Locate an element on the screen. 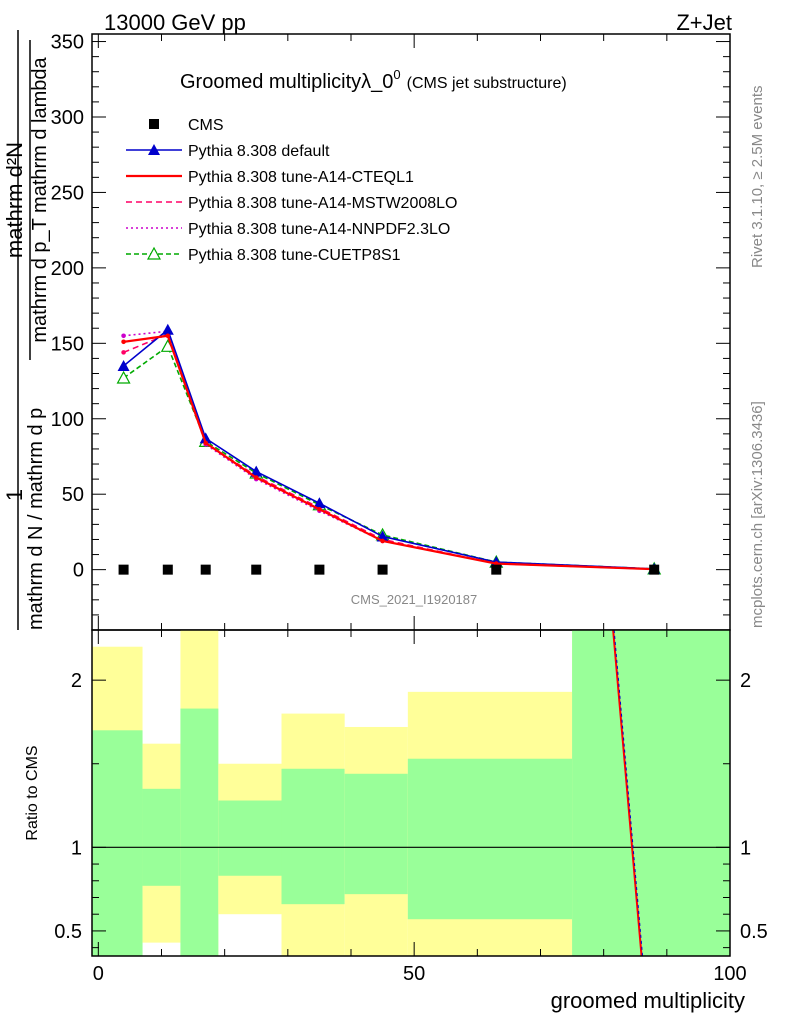  data-point-mstw is located at coordinates (123, 352).